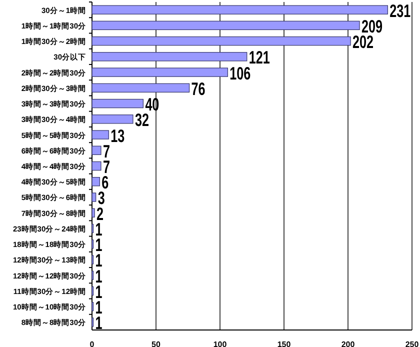  I want to click on x-tick-label: 200, so click(348, 343).